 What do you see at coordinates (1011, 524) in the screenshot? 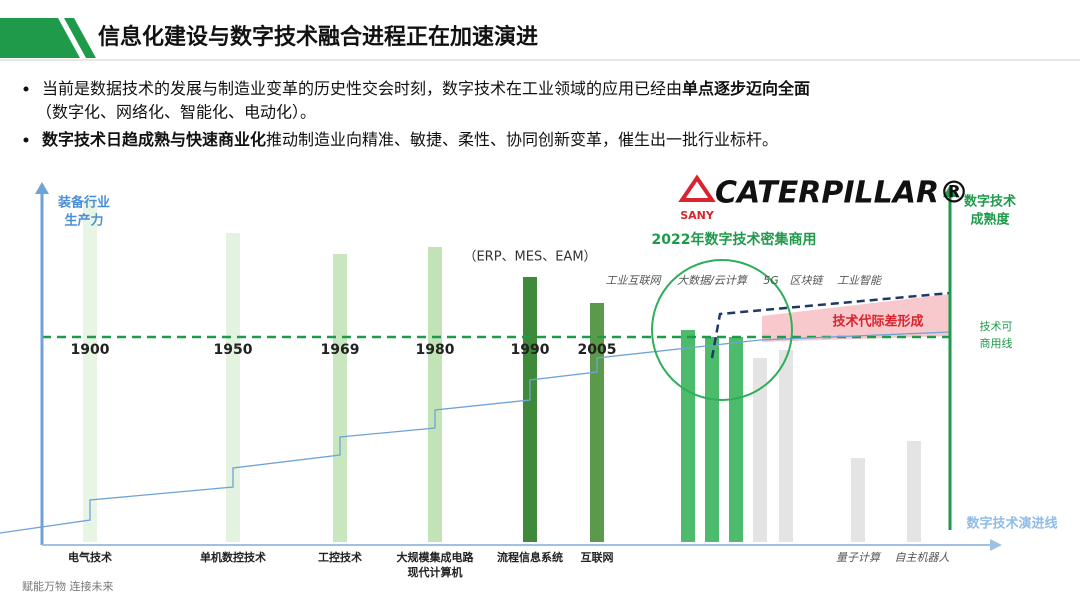
I see `evolution-label: 数字技术演进线` at bounding box center [1011, 524].